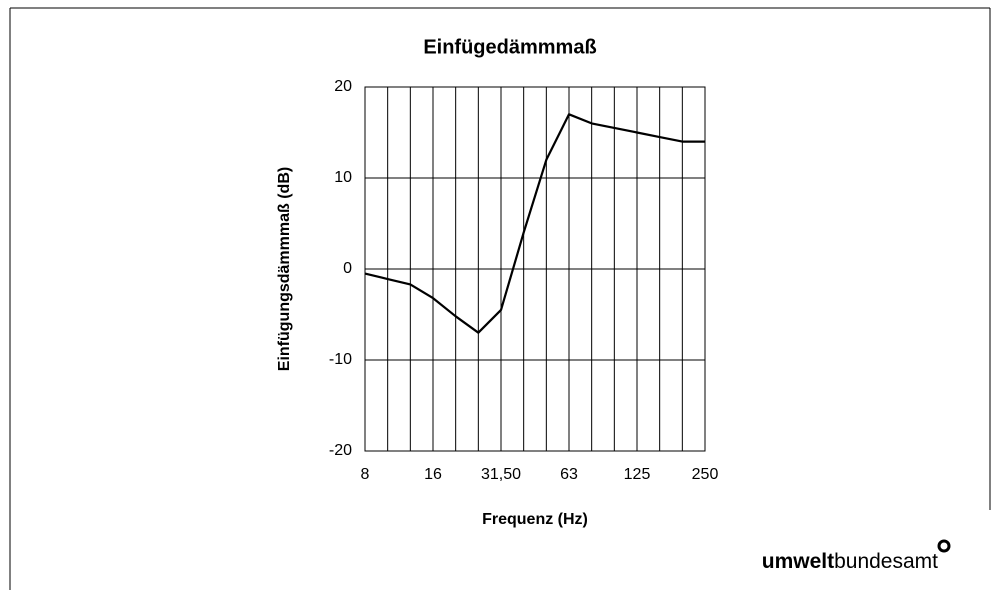  What do you see at coordinates (535, 519) in the screenshot?
I see `x-axis-label: Frequenz (Hz)` at bounding box center [535, 519].